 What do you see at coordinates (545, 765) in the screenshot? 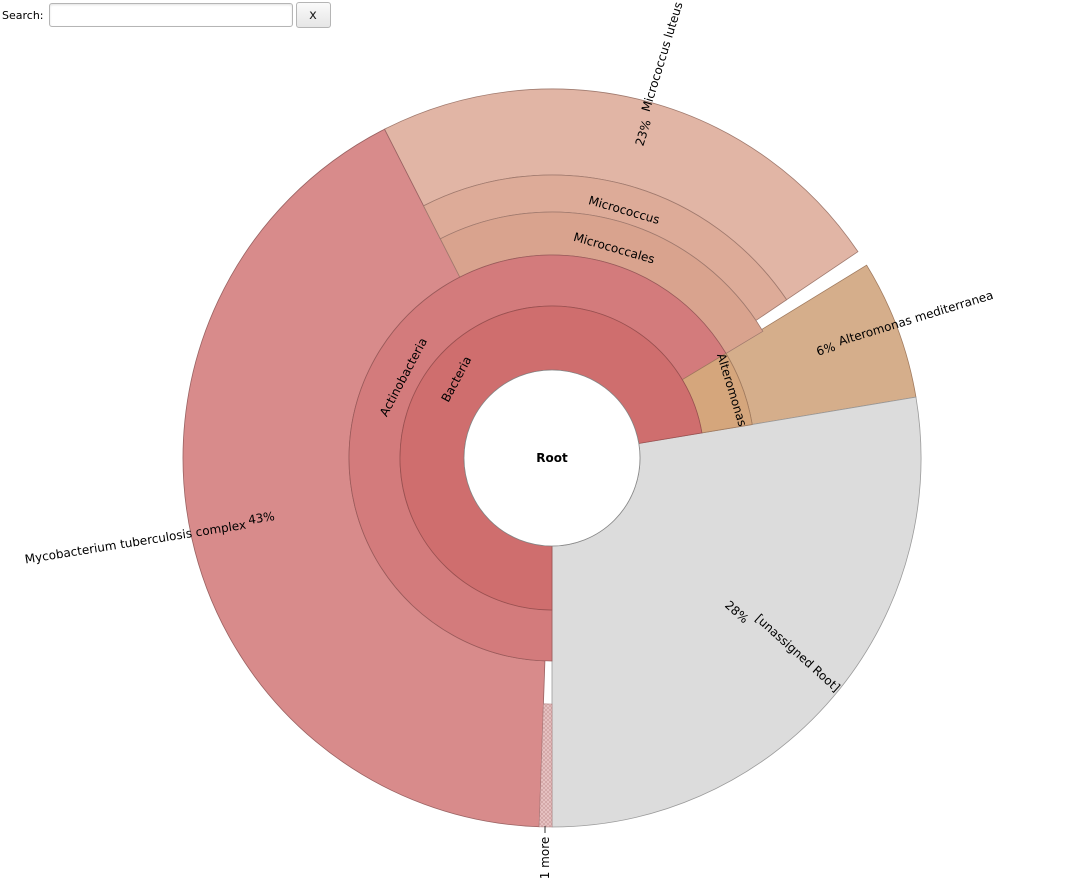
I see `wedge-1-more` at bounding box center [545, 765].